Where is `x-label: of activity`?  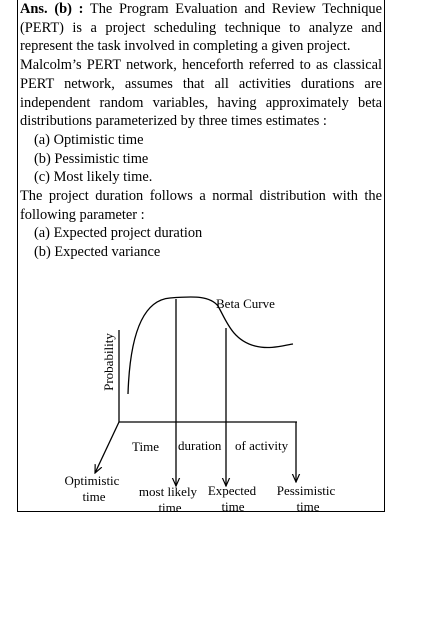
x-label: of activity is located at coordinates (262, 445).